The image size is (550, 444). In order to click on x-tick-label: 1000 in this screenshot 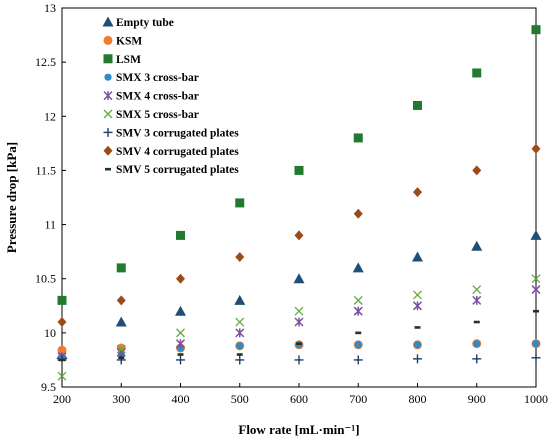, I will do `click(536, 399)`.